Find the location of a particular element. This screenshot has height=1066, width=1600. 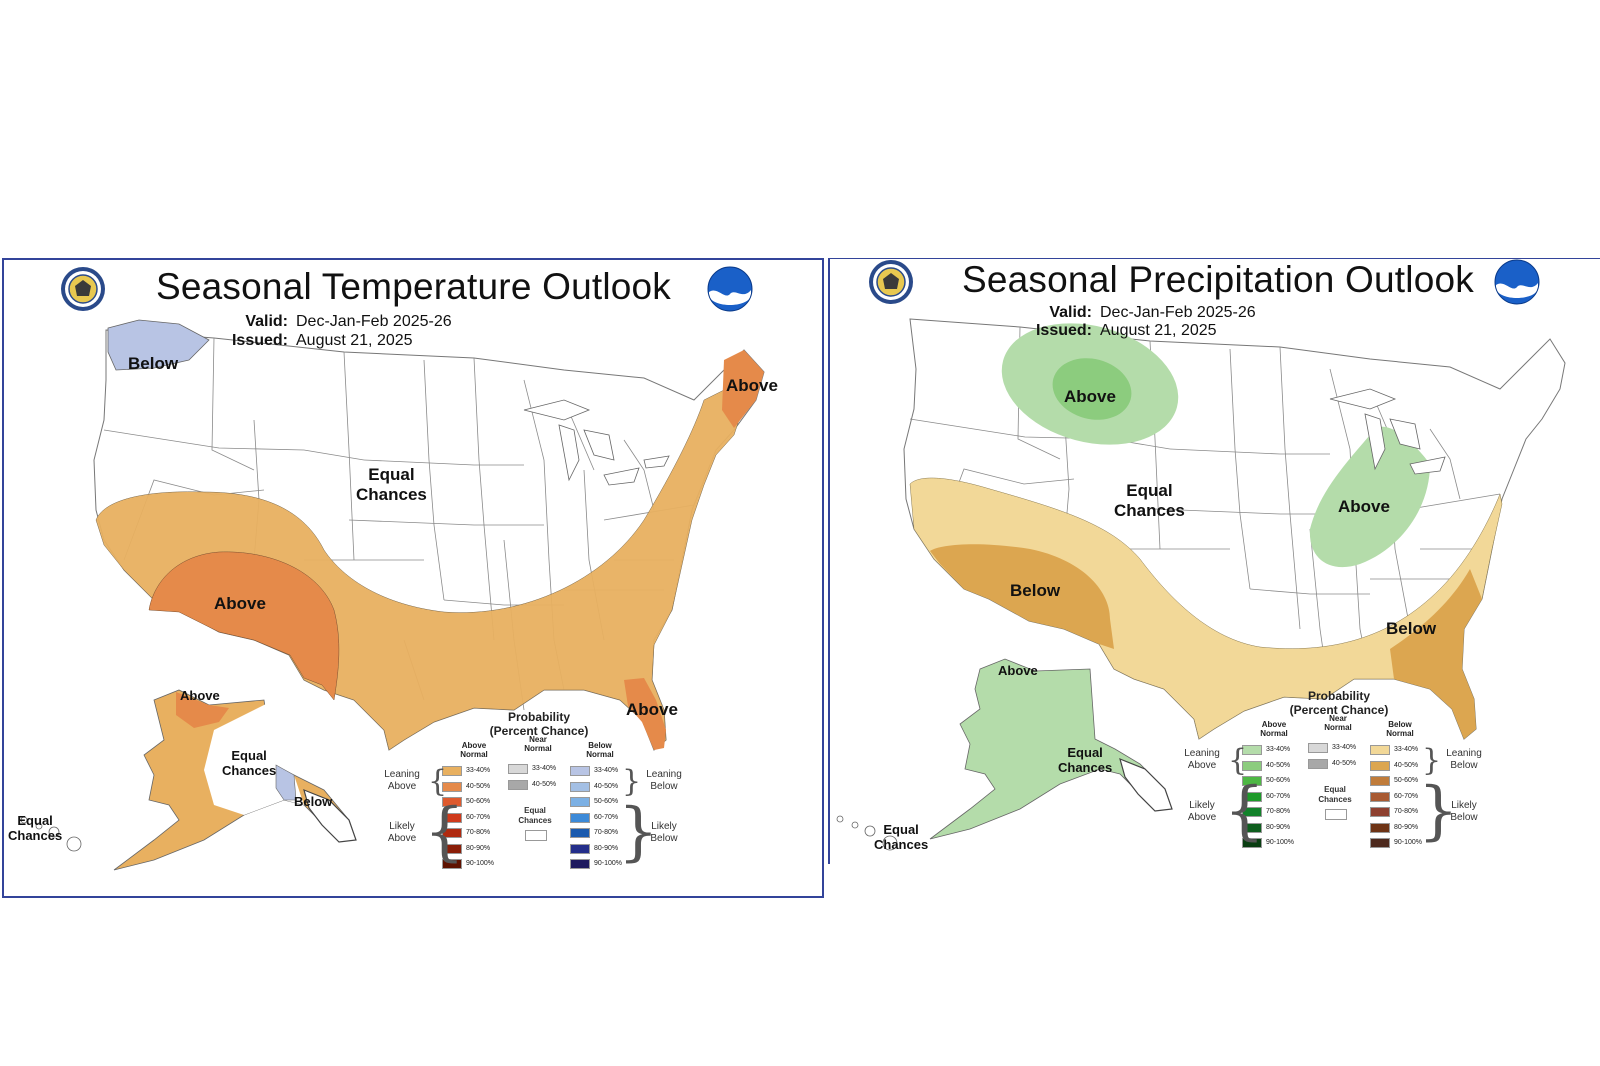

temp-above-4050-southwest is located at coordinates (244, 626).